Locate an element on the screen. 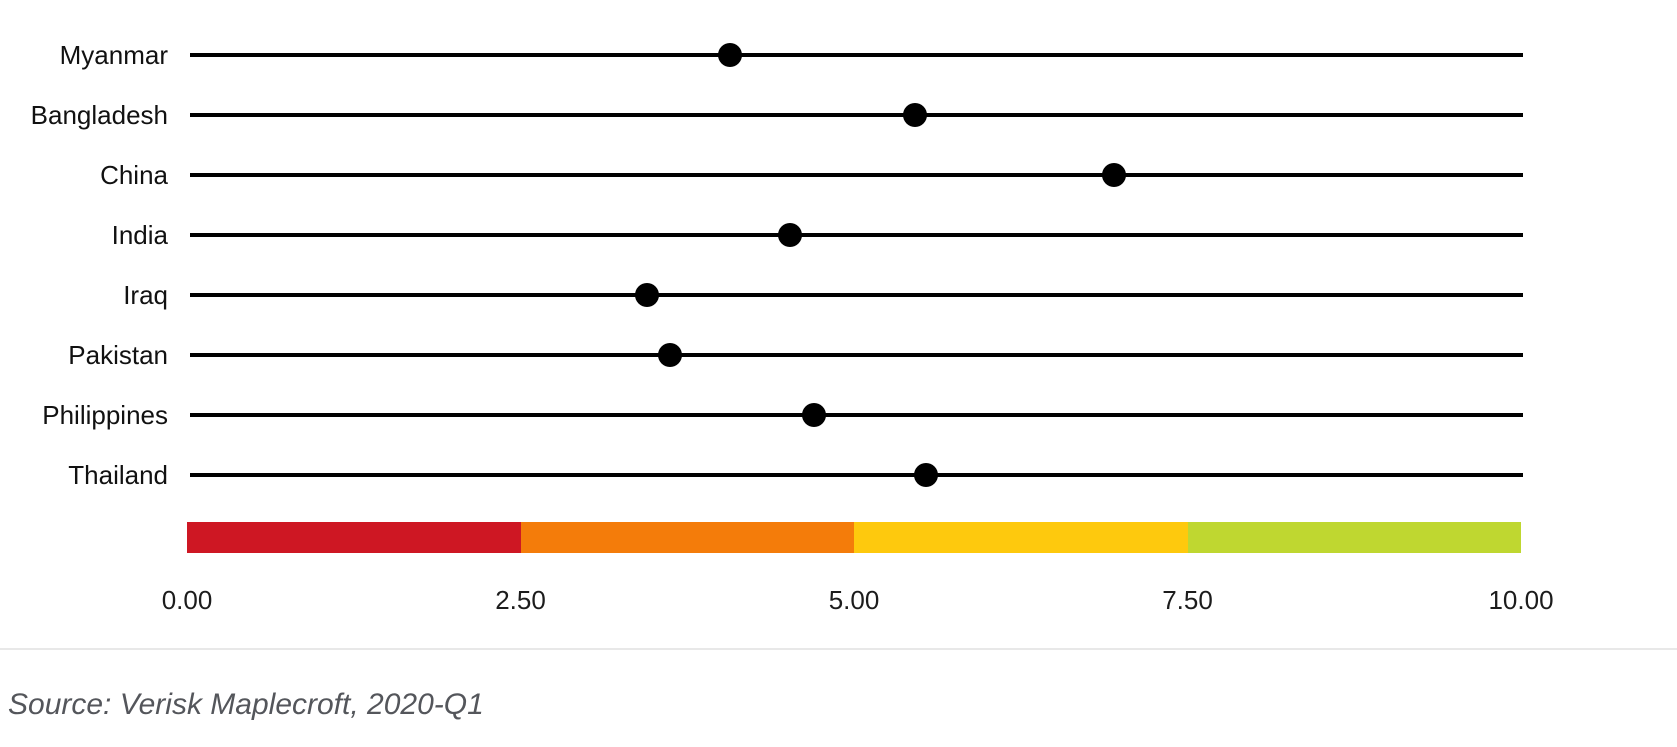 The height and width of the screenshot is (747, 1677). chart-row: Pakistan is located at coordinates (838, 355).